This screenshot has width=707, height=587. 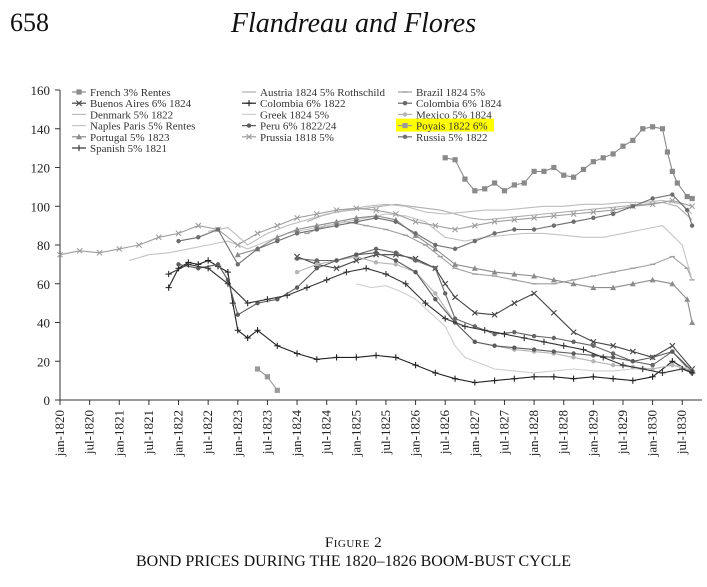 I want to click on x-tick-label: jan-1826, so click(x=415, y=434).